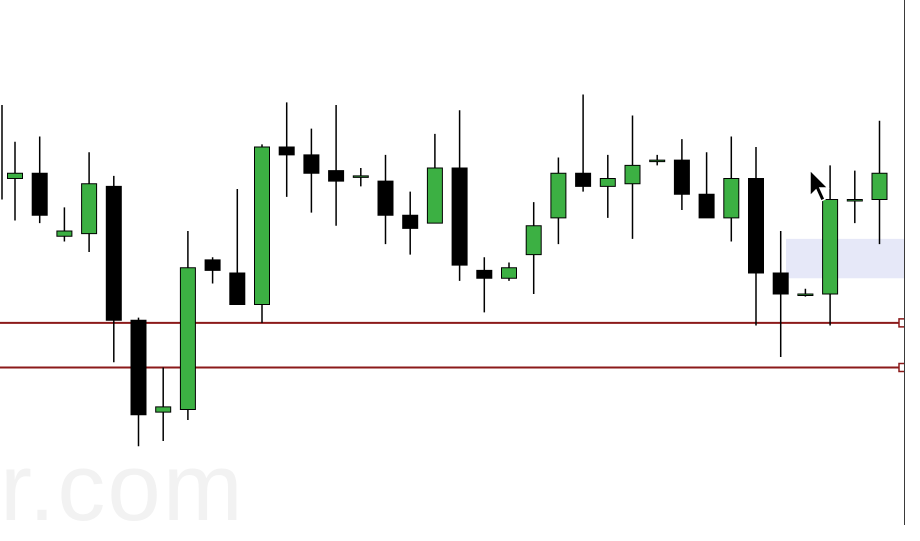  What do you see at coordinates (845, 258) in the screenshot?
I see `selection-band` at bounding box center [845, 258].